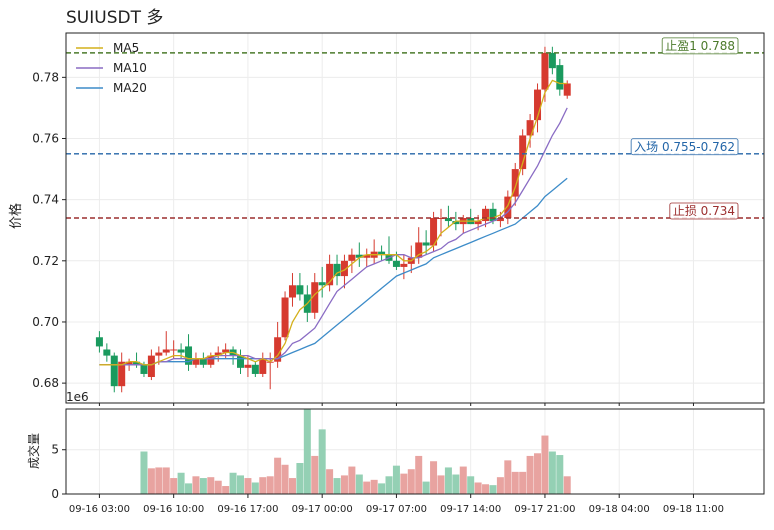 This screenshot has height=530, width=774. Describe the element at coordinates (173, 509) in the screenshot. I see `x-tick-label: 09-16 10:00` at that location.